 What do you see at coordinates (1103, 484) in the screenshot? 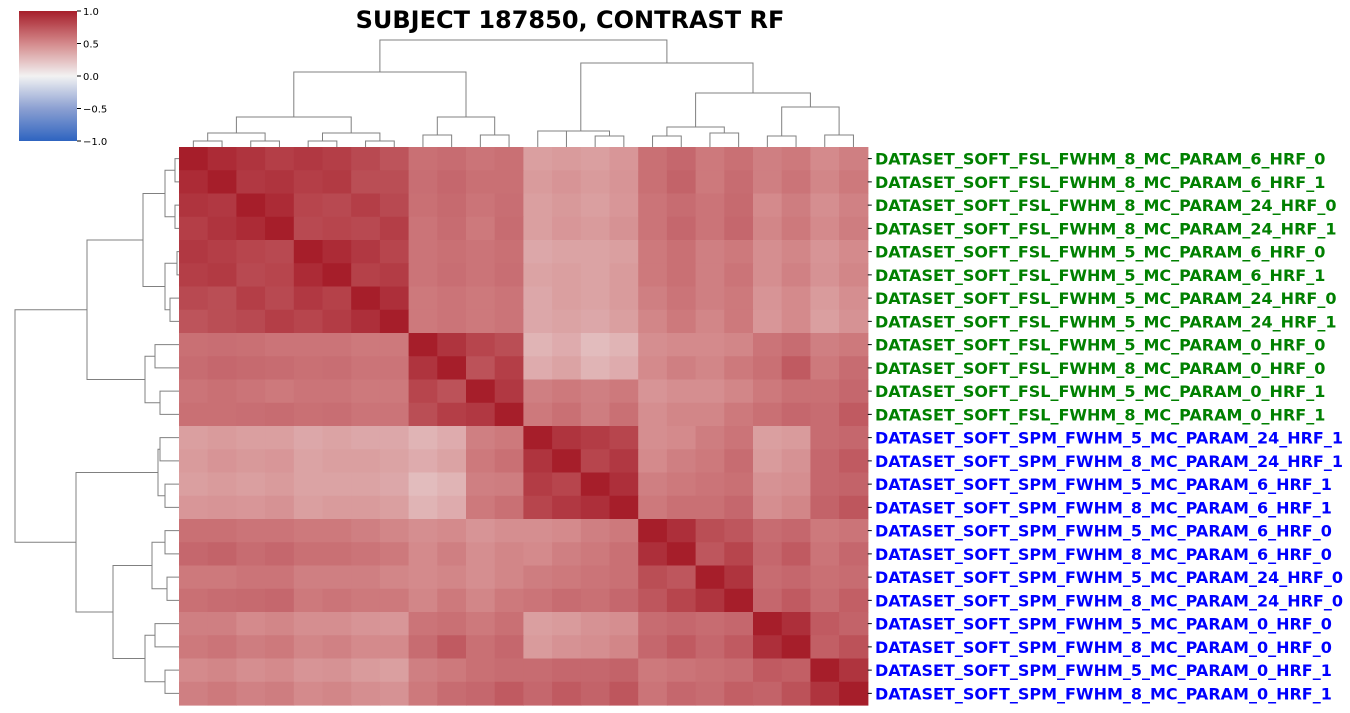
I see `row-label: DATASET_SOFT_SPM_FWHM_5_MC_PARAM_6_HRF_1` at bounding box center [1103, 484].